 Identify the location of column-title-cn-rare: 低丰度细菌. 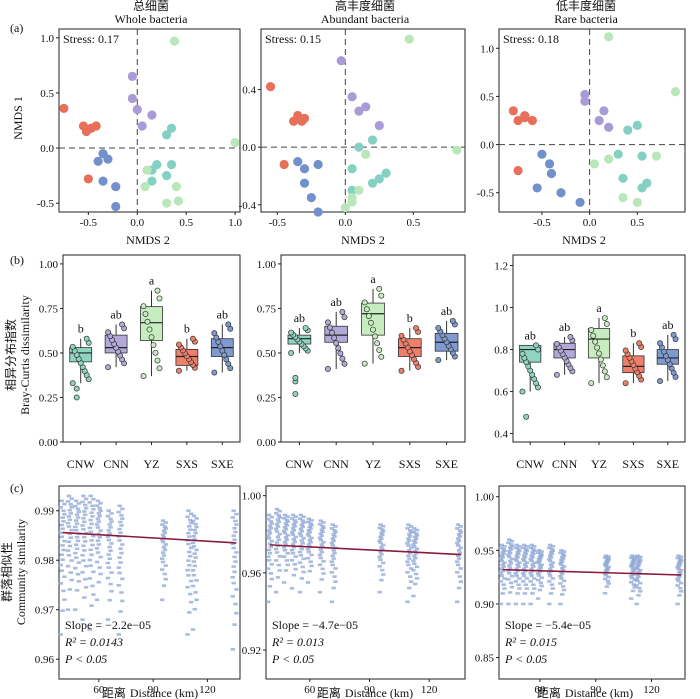
(586, 6).